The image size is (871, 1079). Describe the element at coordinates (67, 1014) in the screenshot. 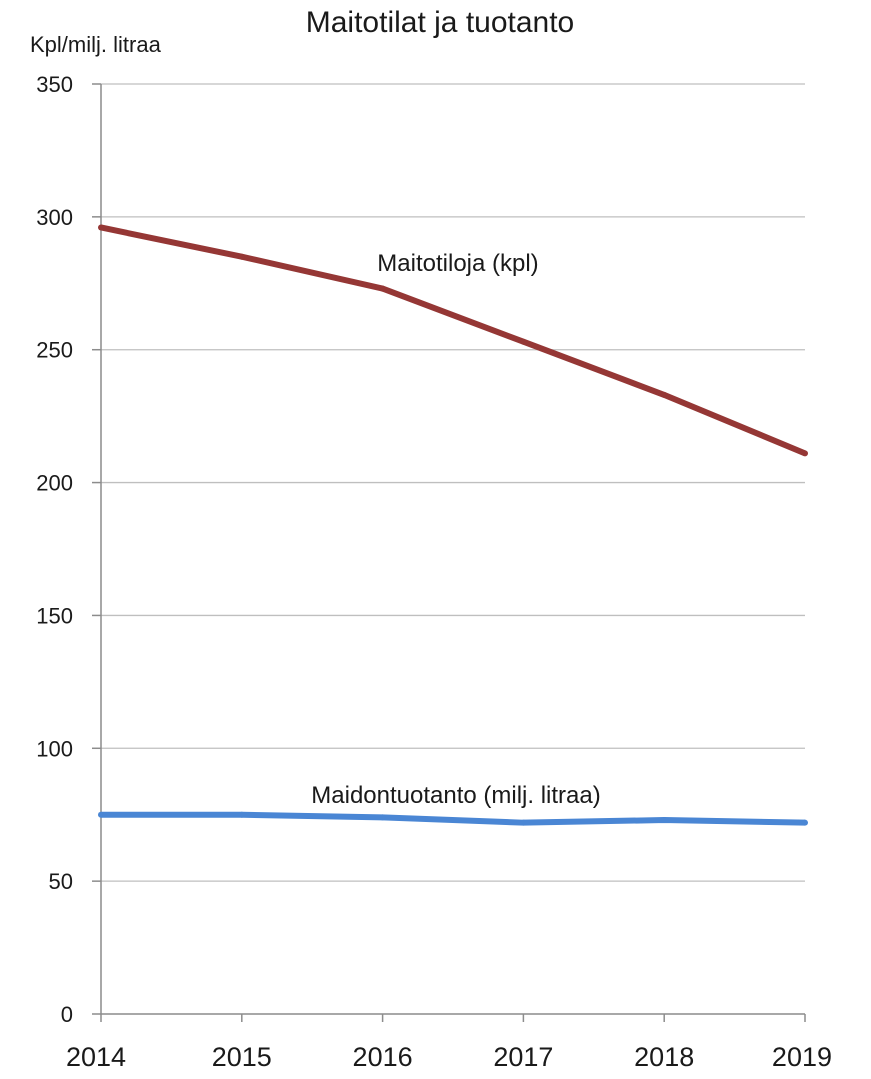

I see `y-tick-label: 0` at that location.